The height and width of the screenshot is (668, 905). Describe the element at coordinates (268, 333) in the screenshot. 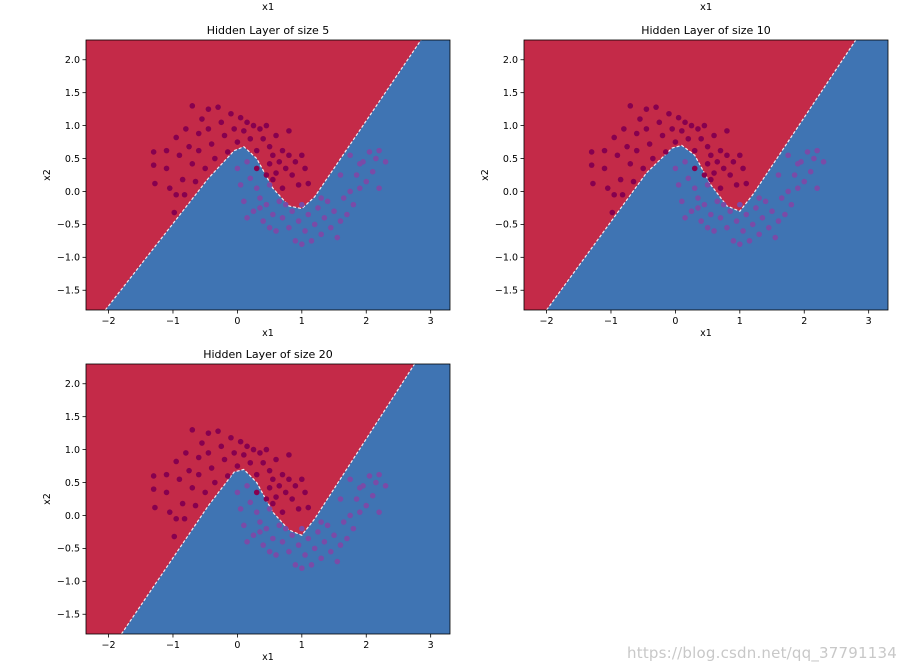

I see `x-axis-label: x1` at that location.